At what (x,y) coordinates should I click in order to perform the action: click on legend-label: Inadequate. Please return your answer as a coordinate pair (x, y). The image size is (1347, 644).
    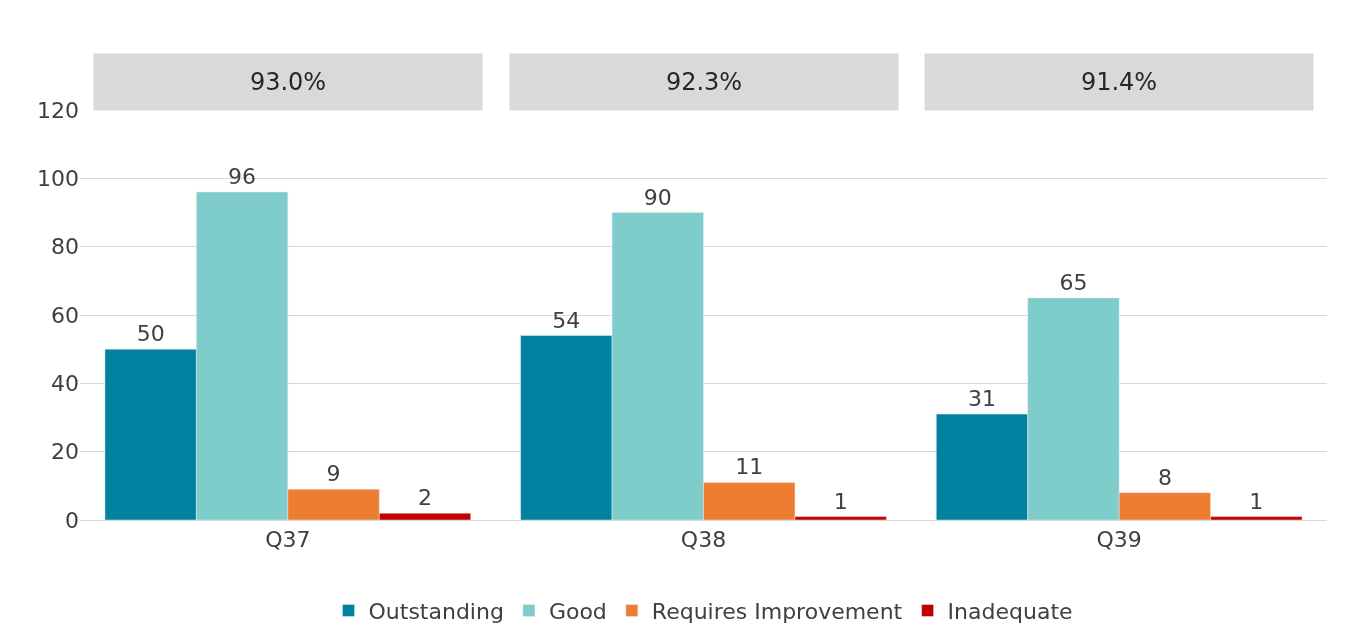
    Looking at the image, I should click on (1010, 612).